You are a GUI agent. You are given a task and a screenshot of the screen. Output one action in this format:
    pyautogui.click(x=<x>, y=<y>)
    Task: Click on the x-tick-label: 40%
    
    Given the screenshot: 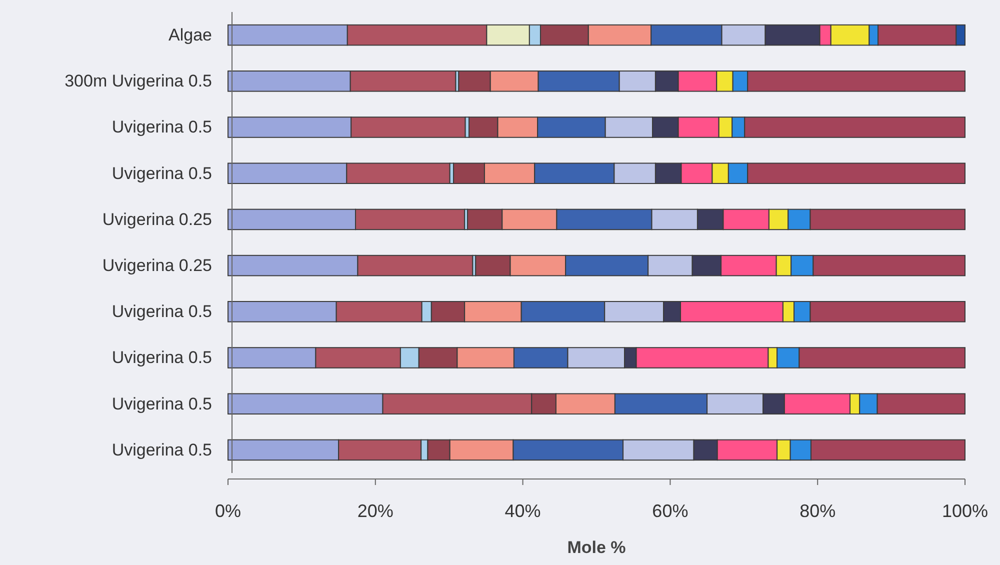 What is the action you would take?
    pyautogui.click(x=522, y=510)
    